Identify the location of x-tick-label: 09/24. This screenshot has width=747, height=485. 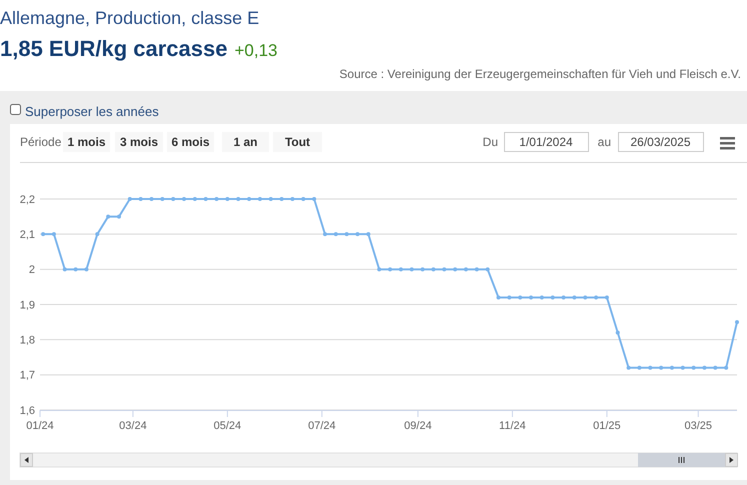
(418, 426).